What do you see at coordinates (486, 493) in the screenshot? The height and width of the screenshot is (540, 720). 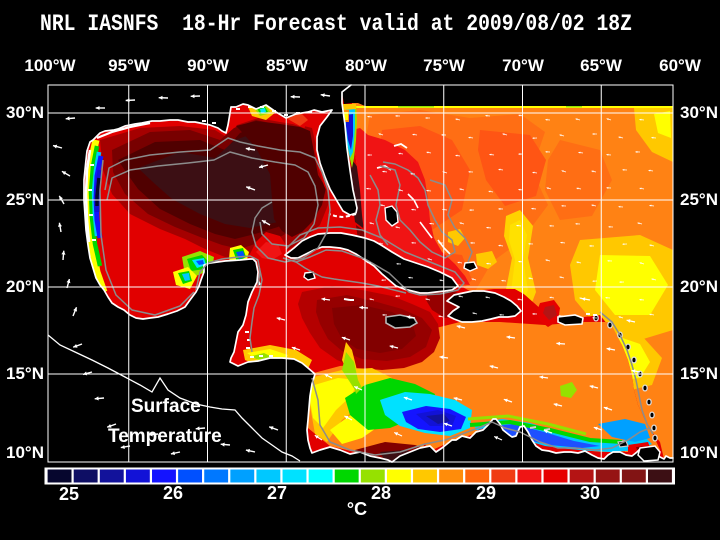 I see `svg-text: 29` at bounding box center [486, 493].